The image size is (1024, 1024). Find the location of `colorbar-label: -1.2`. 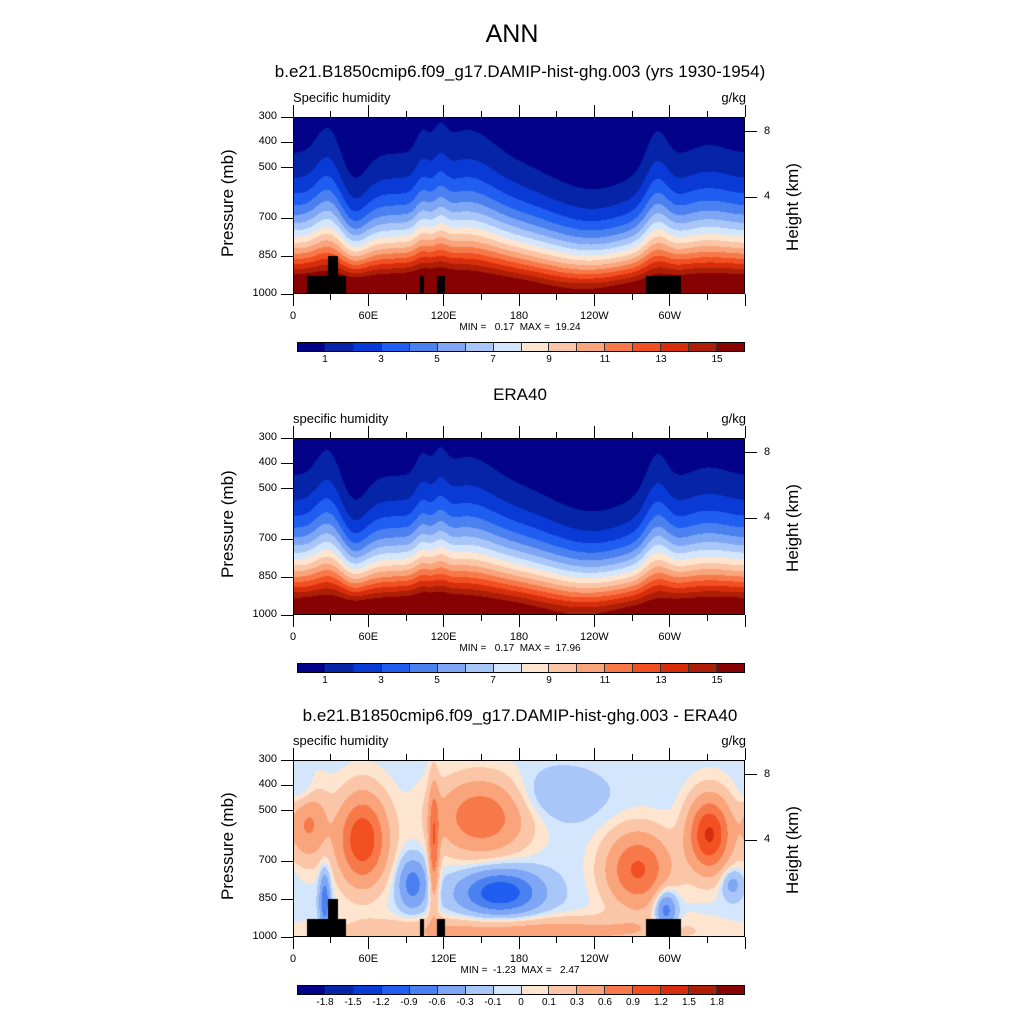

colorbar-label: -1.2 is located at coordinates (381, 1002).